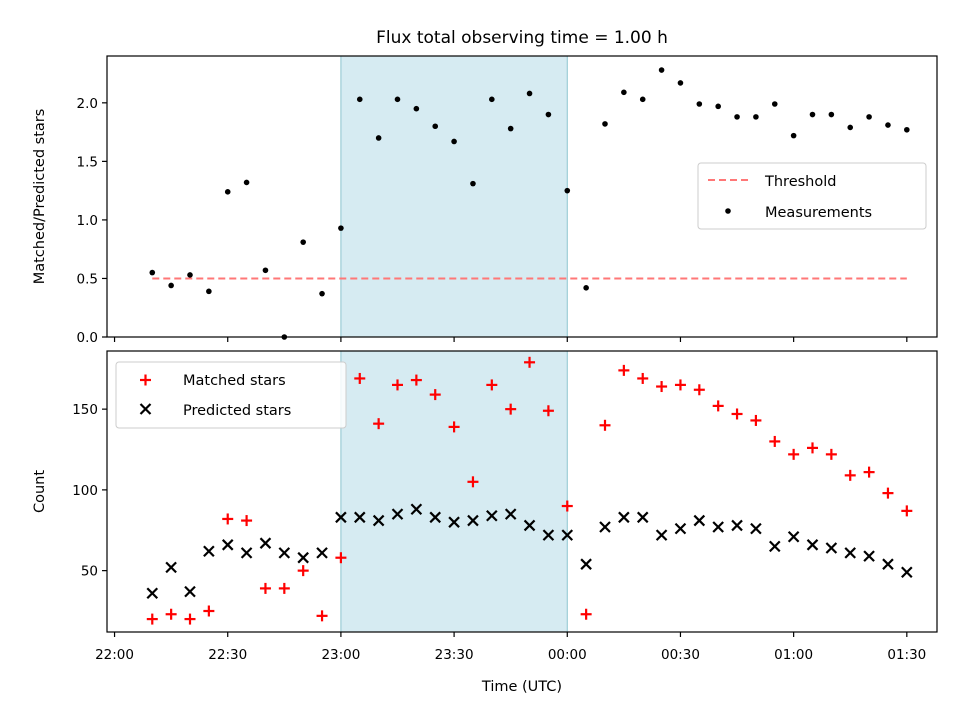 The height and width of the screenshot is (720, 960). What do you see at coordinates (40, 197) in the screenshot?
I see `y-axis-label: Matched/Predicted stars` at bounding box center [40, 197].